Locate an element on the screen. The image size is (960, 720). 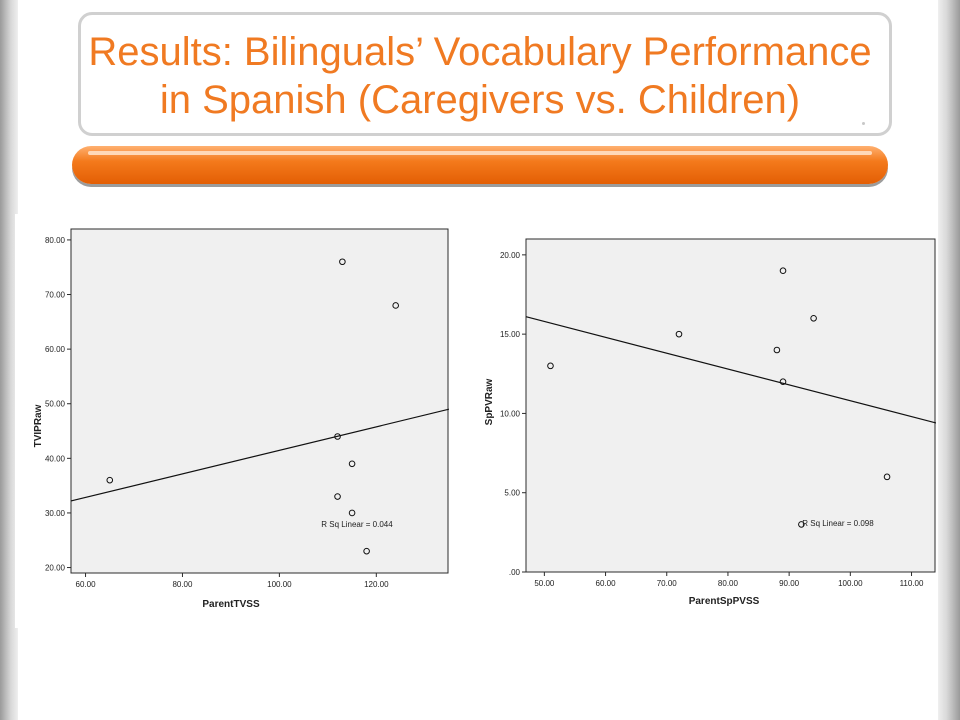
y-axis-label: SpPVRaw is located at coordinates (489, 401).